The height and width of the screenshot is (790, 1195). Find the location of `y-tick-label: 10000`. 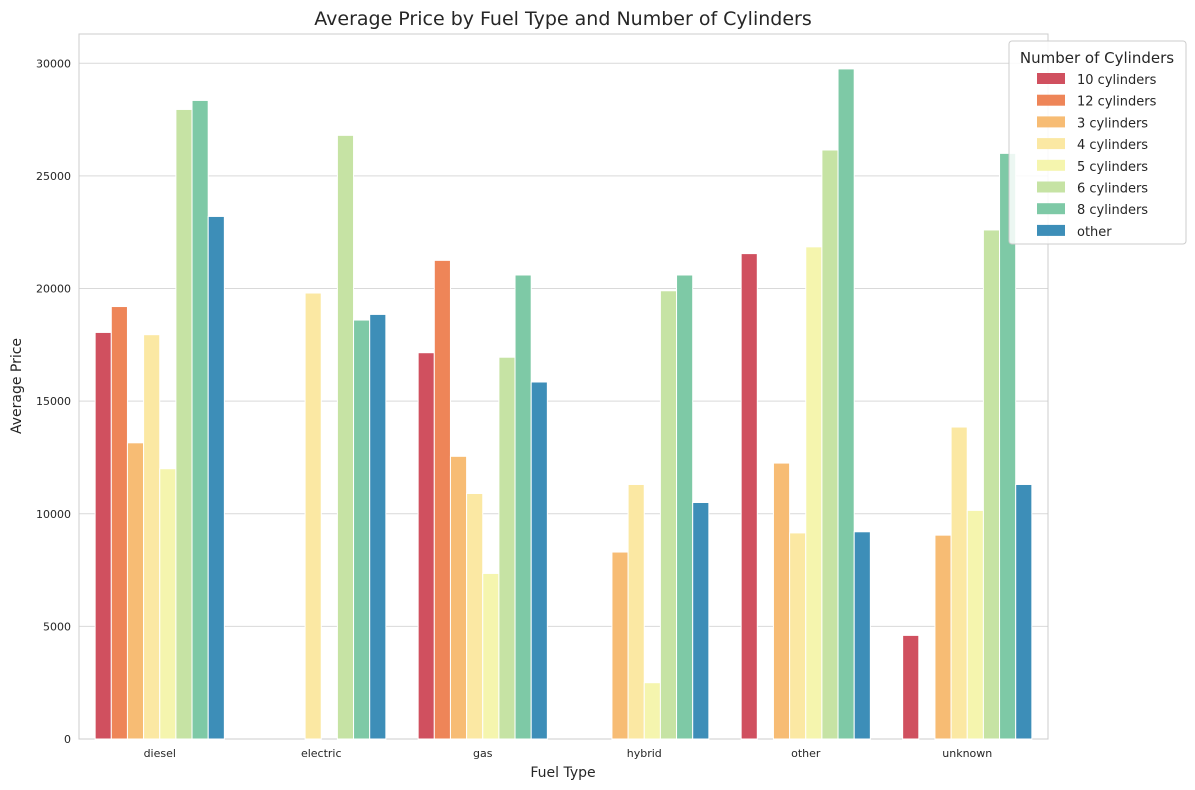

y-tick-label: 10000 is located at coordinates (53, 514).